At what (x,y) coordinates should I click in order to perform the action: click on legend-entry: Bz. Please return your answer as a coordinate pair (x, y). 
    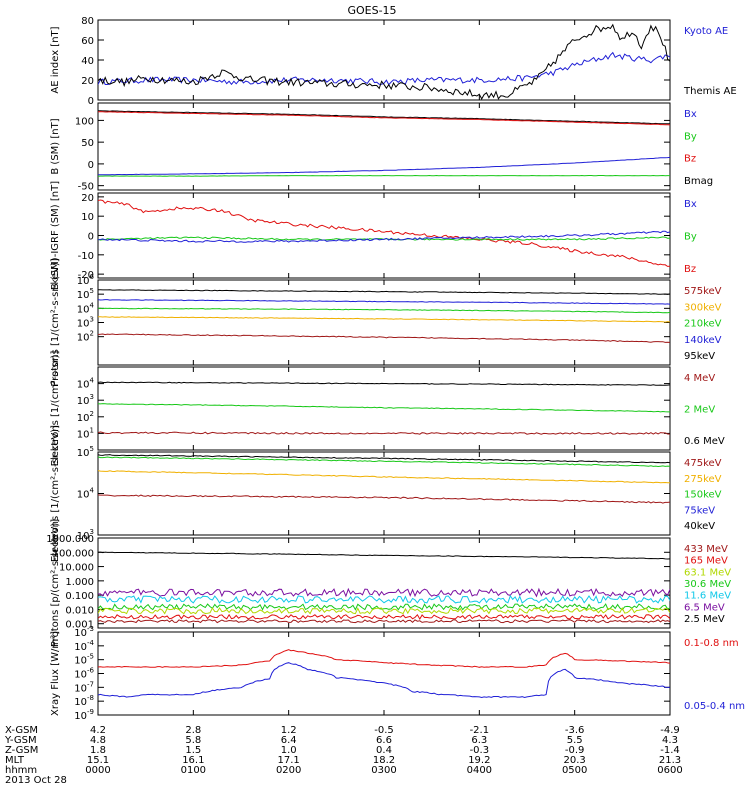
    Looking at the image, I should click on (690, 269).